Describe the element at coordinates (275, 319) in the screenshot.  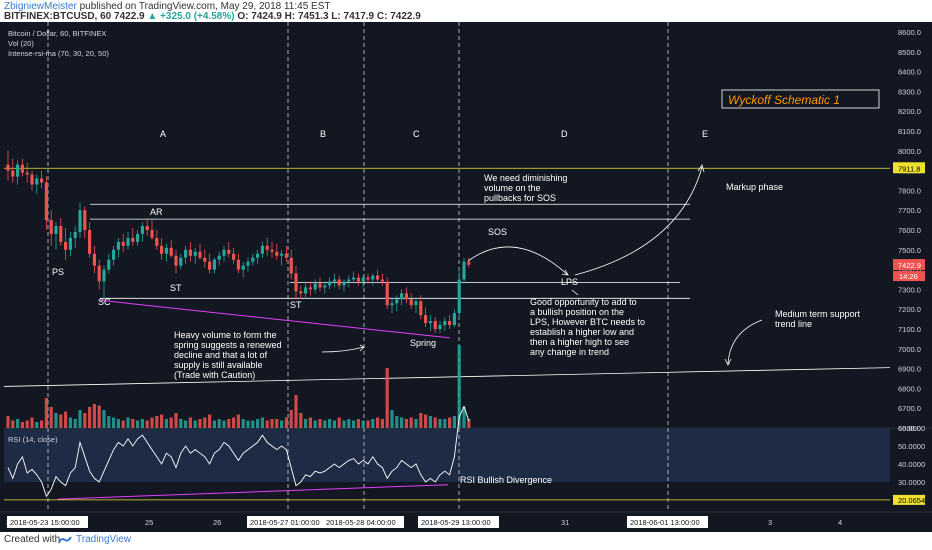
I see `price-divergence-line` at that location.